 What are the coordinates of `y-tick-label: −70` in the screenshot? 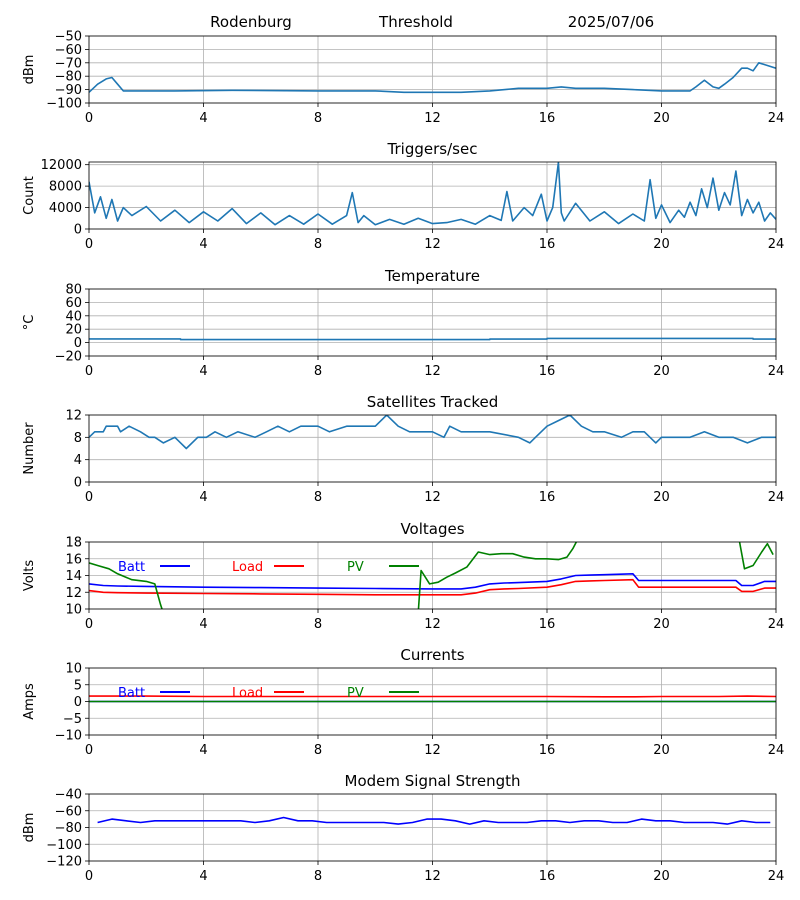 It's located at (68, 63).